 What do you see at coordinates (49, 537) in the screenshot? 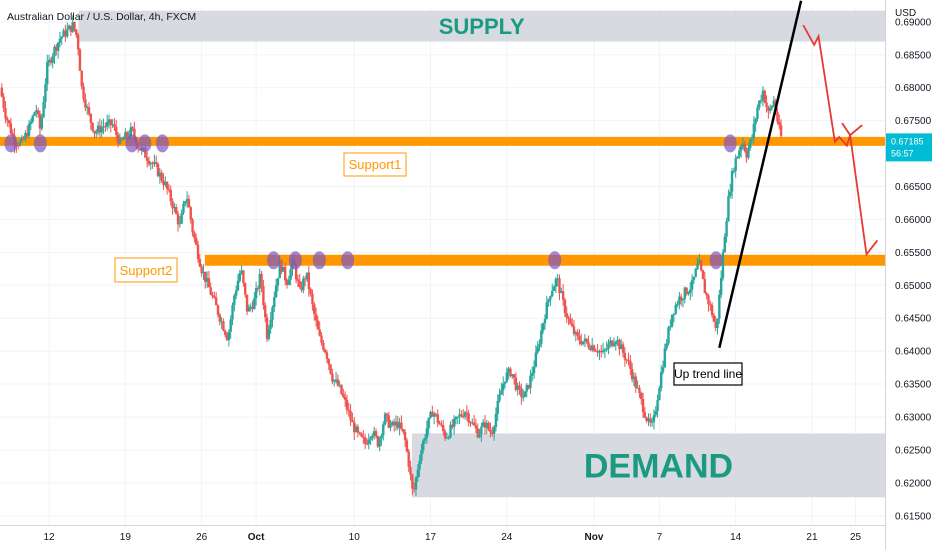
I see `time-tick-label: 12` at bounding box center [49, 537].